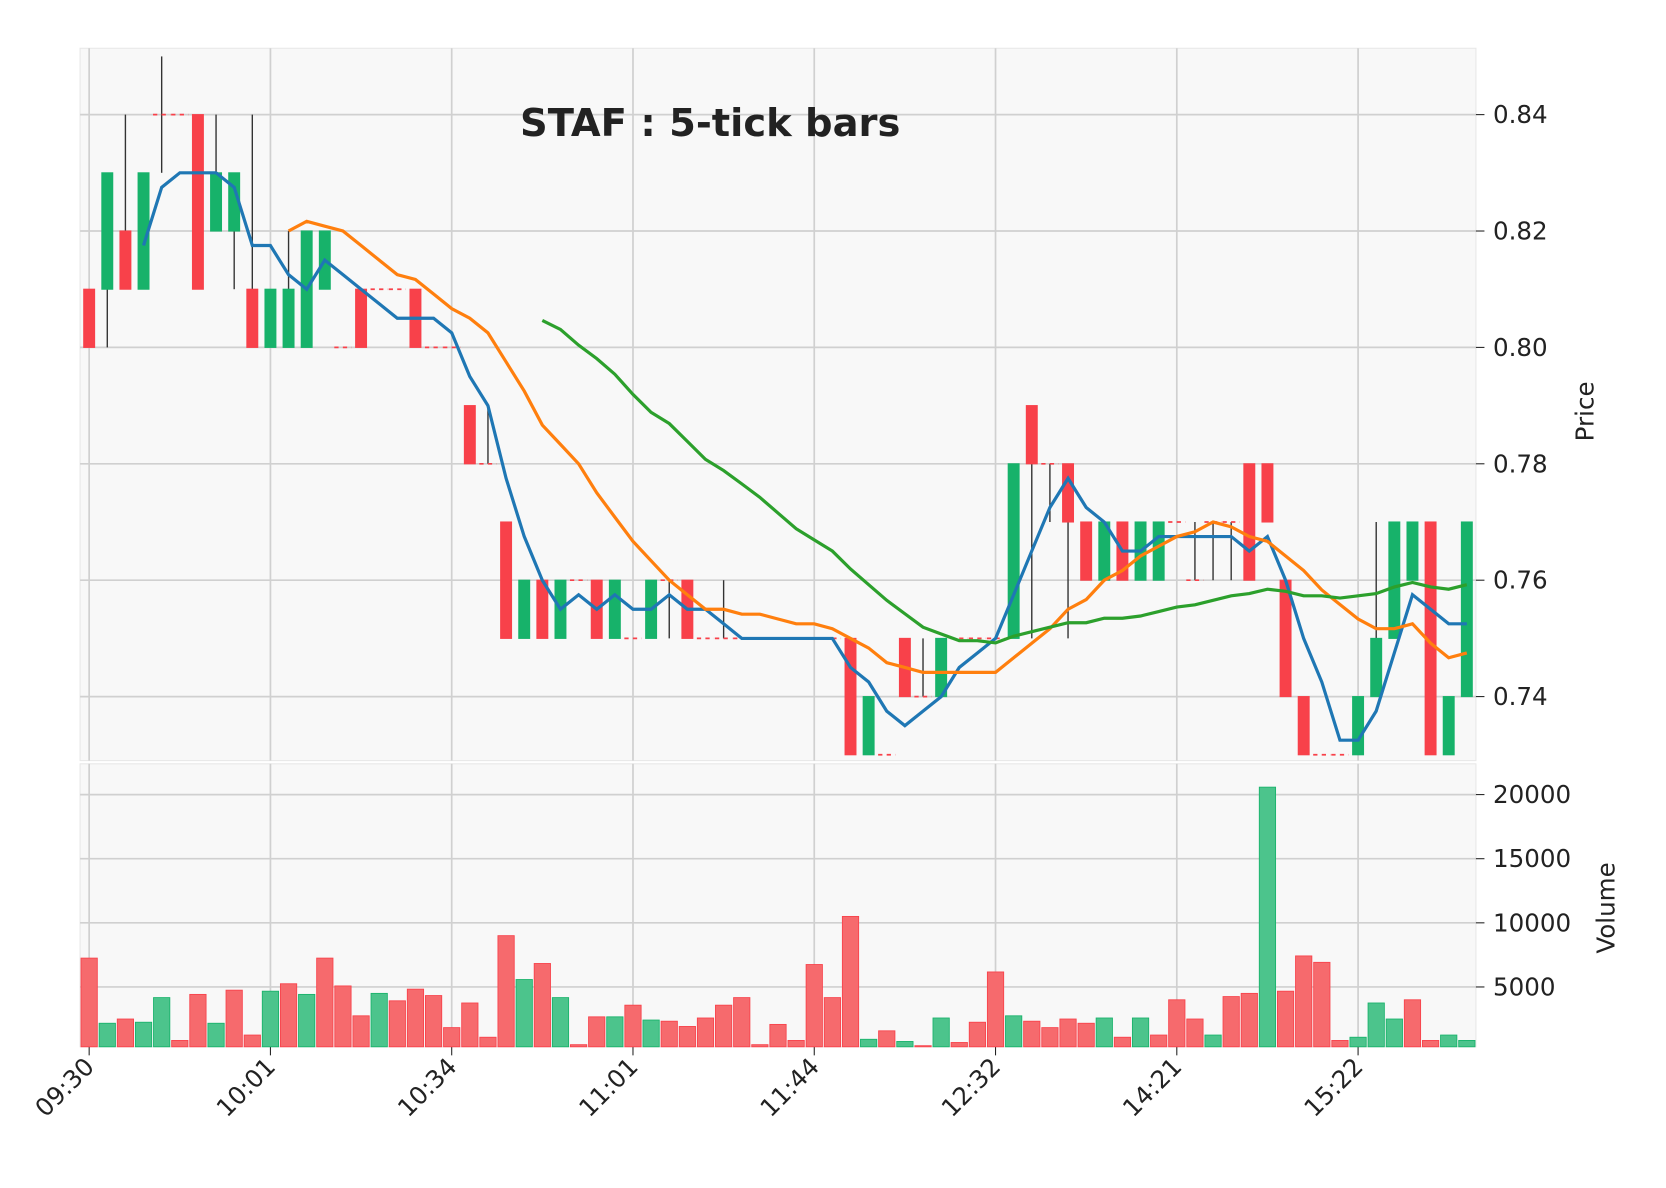 This screenshot has height=1188, width=1666. Describe the element at coordinates (1520, 463) in the screenshot. I see `y-tick-label: 0.78` at that location.